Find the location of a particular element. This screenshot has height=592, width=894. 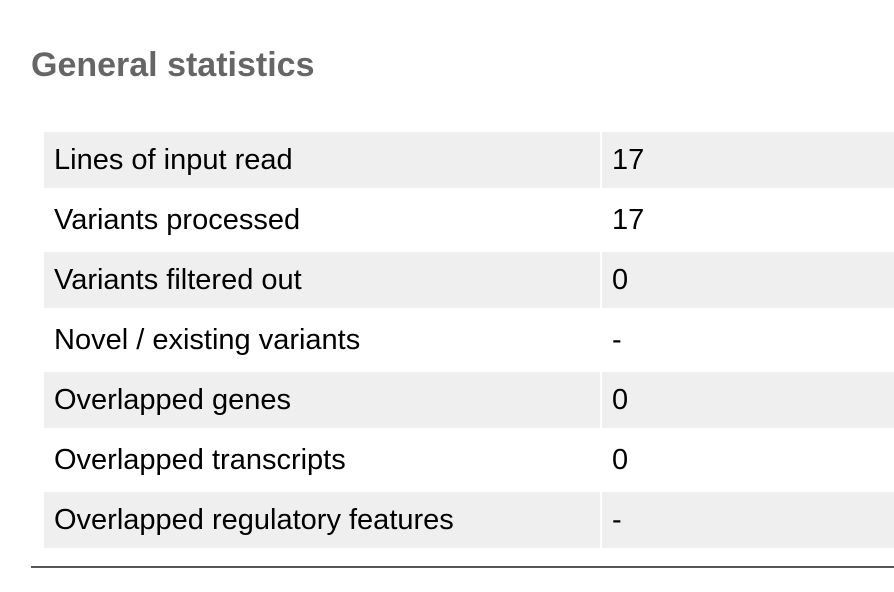

stat-label: Overlapped genes is located at coordinates (322, 400).